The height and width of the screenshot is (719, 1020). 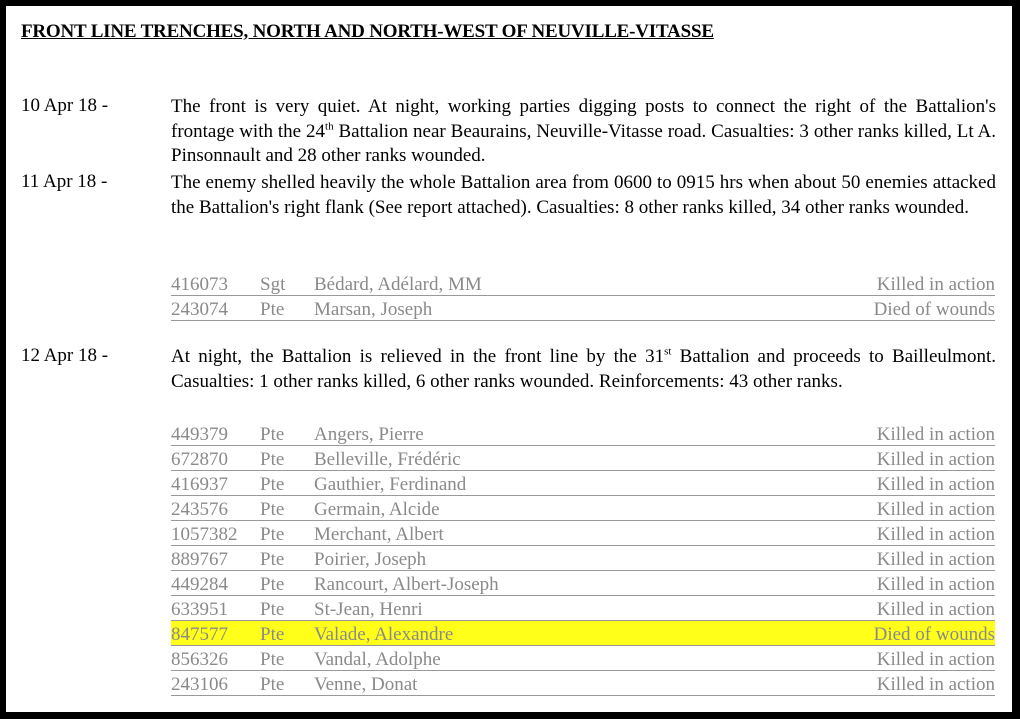 I want to click on casualty-number: 416073, so click(x=199, y=284).